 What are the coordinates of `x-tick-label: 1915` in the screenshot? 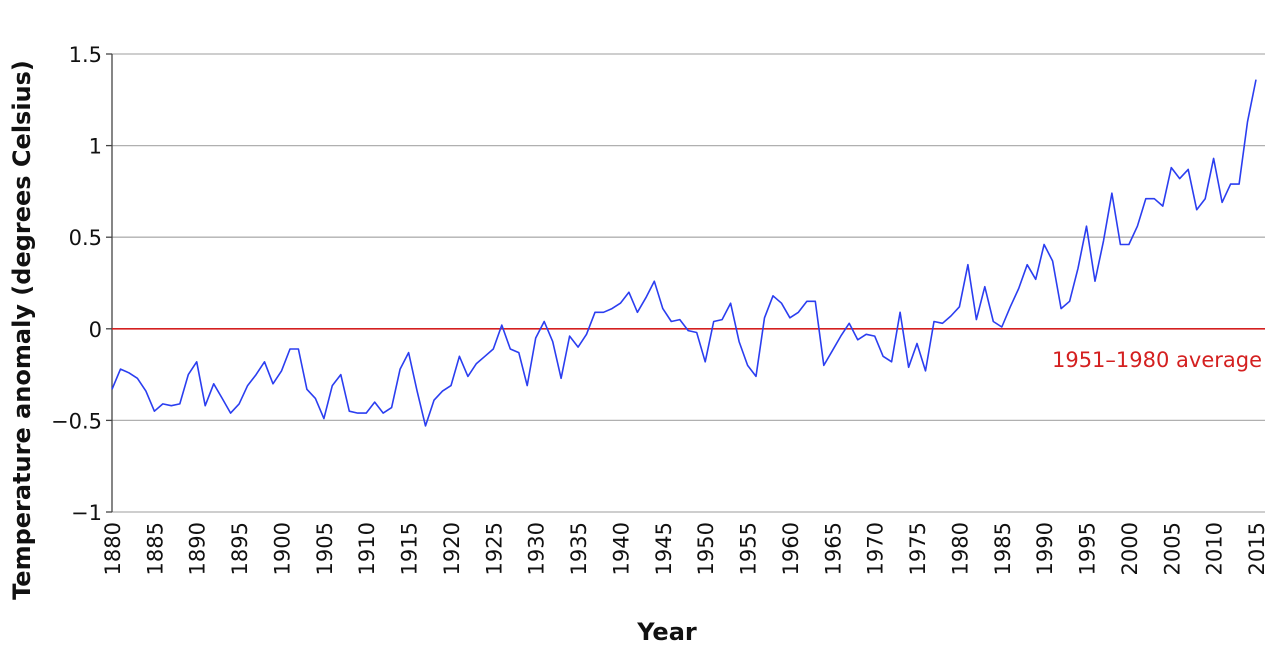 It's located at (410, 548).